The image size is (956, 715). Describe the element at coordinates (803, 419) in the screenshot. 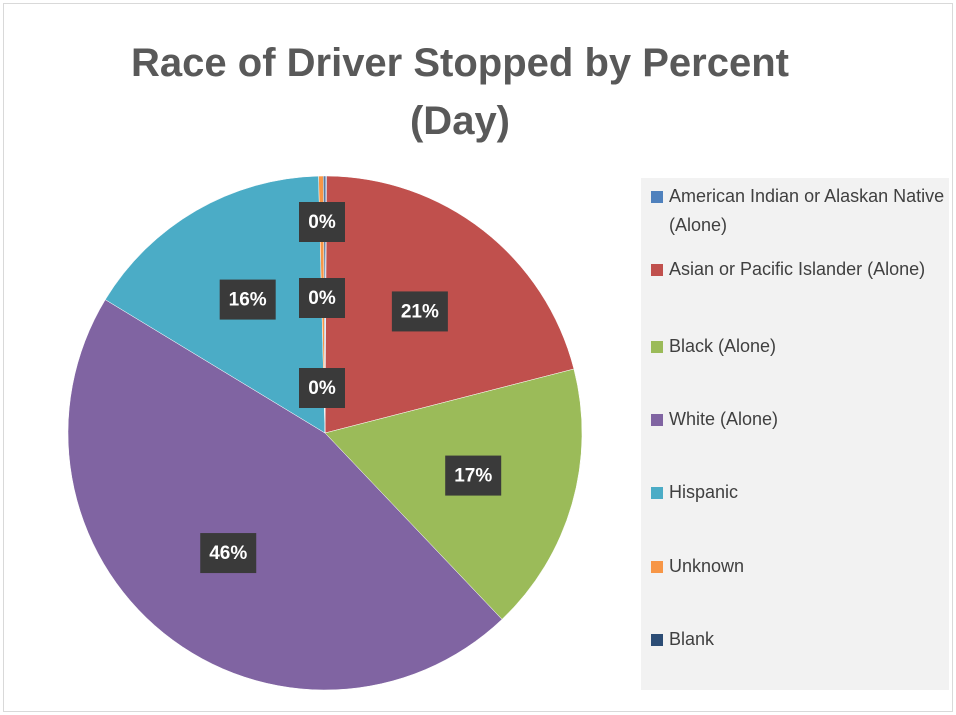

I see `legend-item: White (Alone)` at that location.